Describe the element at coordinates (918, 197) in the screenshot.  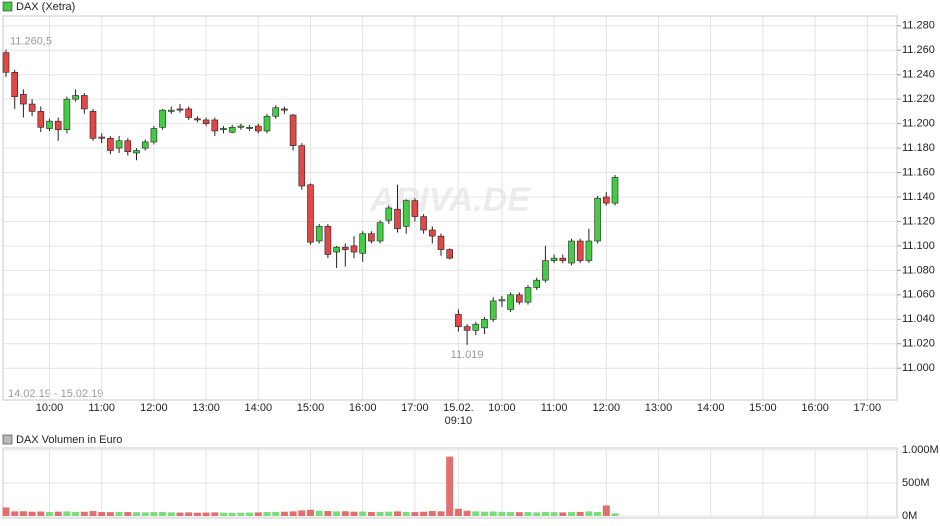
I see `y-tick-label: 11.140` at that location.